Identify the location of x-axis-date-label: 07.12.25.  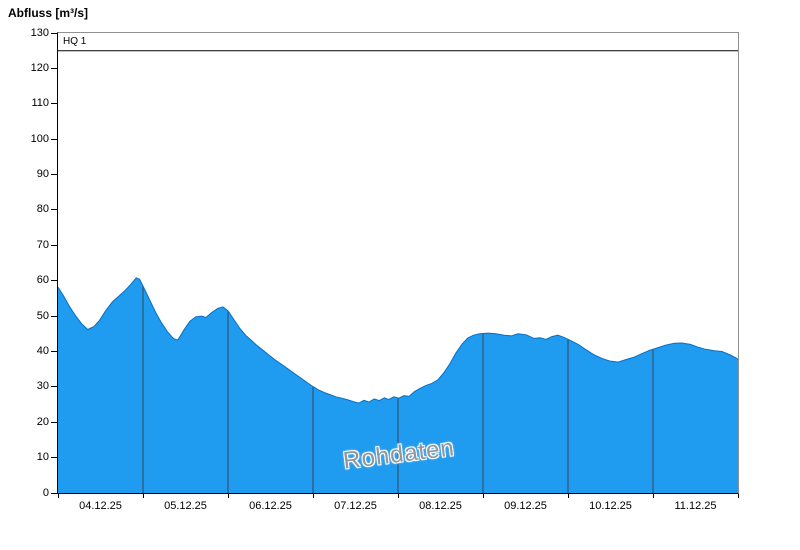
(355, 506).